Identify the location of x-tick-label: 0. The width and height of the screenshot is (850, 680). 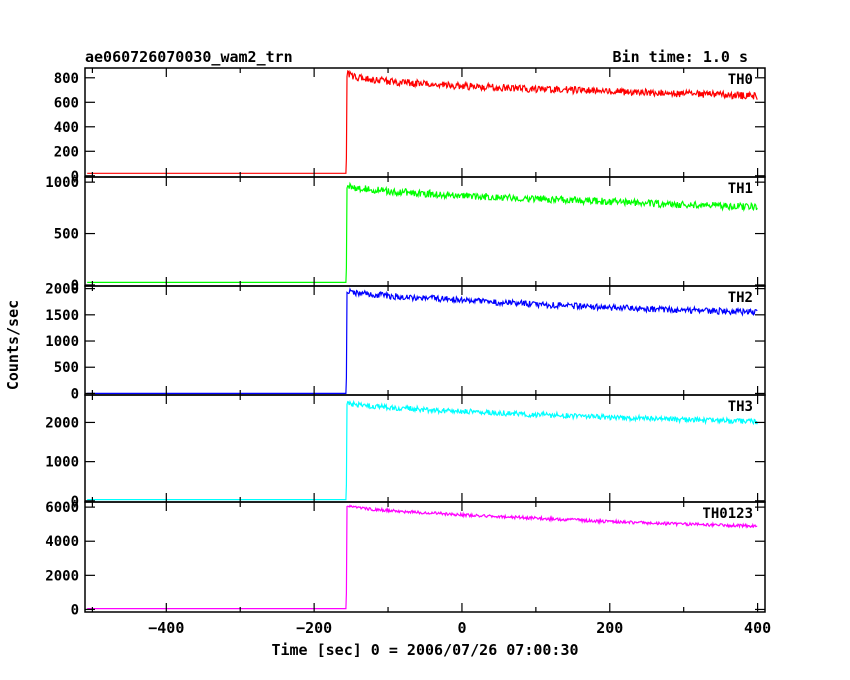
(461, 628).